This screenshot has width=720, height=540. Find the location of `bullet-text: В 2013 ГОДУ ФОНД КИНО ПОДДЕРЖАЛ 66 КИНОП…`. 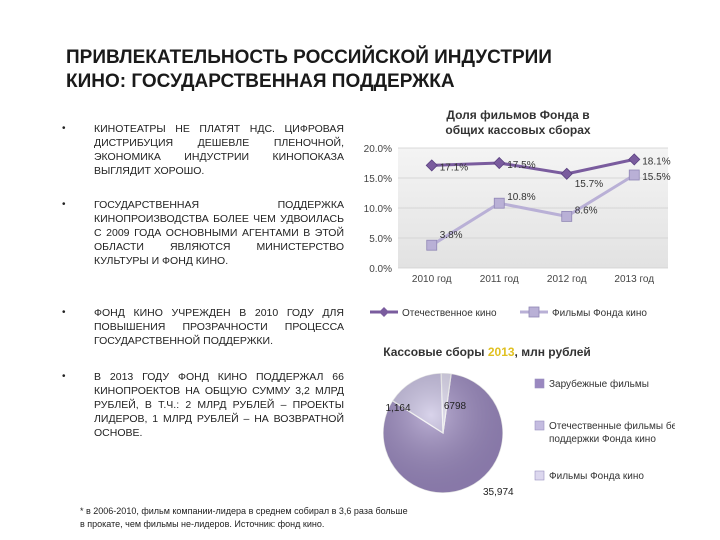

bullet-text: В 2013 ГОДУ ФОНД КИНО ПОДДЕРЖАЛ 66 КИНОП… is located at coordinates (219, 405).